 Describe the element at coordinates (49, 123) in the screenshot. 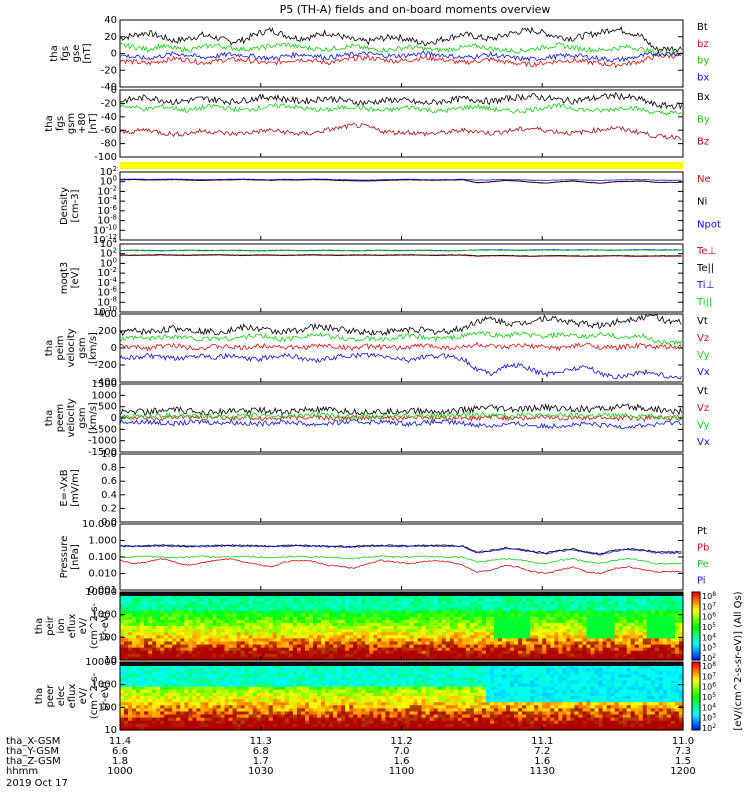

I see `y-axis-label-line: tha` at that location.